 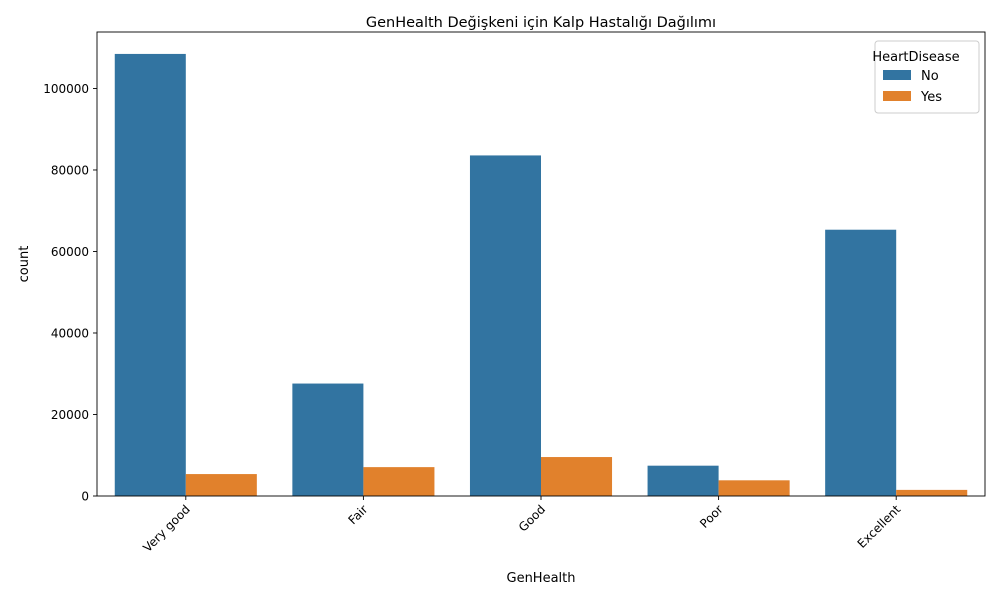 What do you see at coordinates (24, 264) in the screenshot?
I see `y-axis-label: count` at bounding box center [24, 264].